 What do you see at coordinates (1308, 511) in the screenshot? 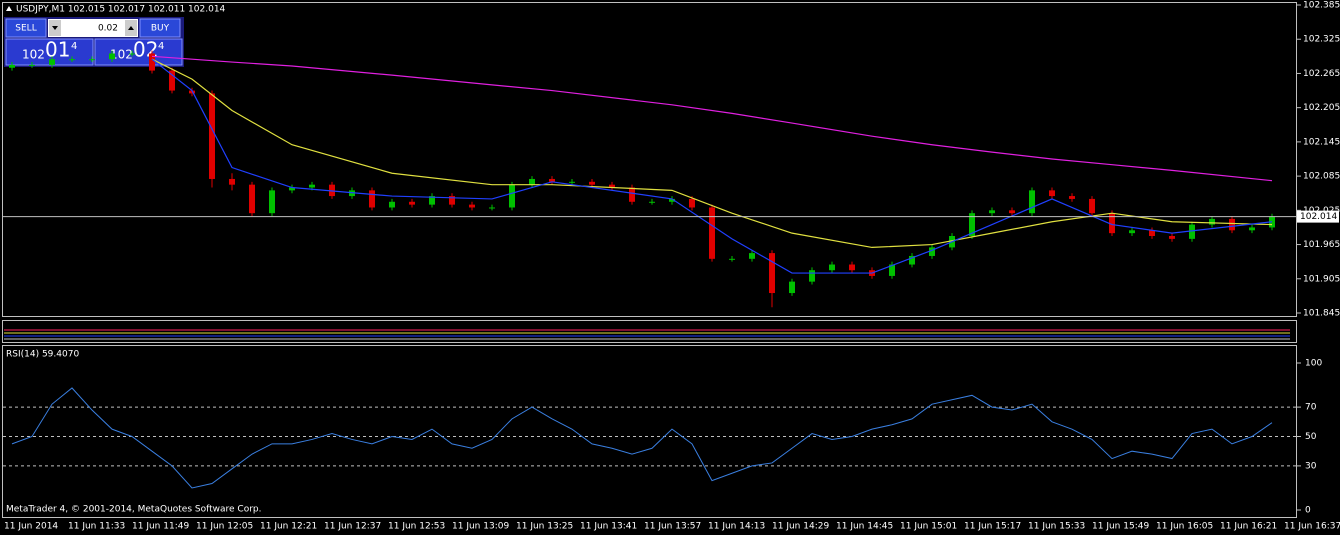
I see `y-tick-label: 0` at bounding box center [1308, 511].